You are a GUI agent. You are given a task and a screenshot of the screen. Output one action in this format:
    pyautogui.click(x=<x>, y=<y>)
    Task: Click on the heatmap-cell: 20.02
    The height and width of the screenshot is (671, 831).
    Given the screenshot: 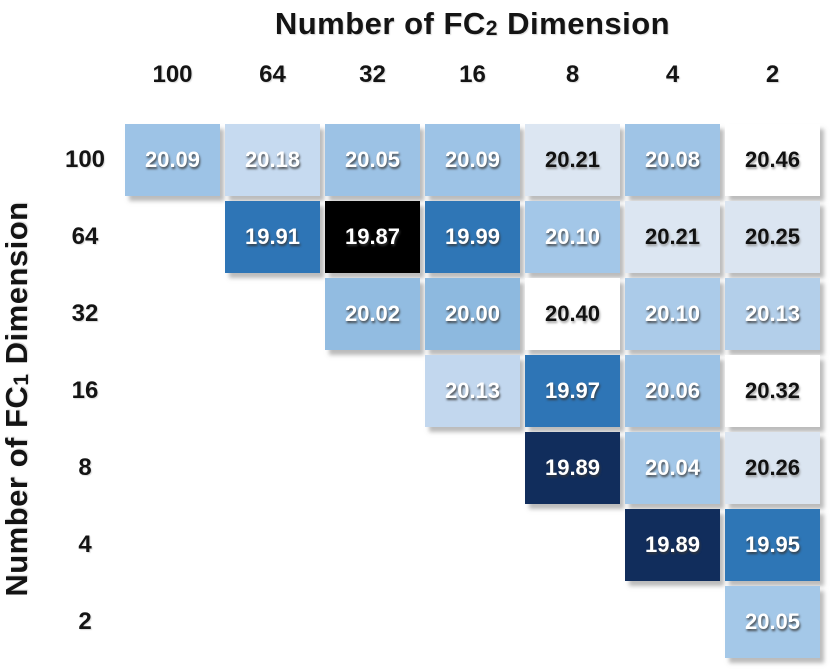 What is the action you would take?
    pyautogui.click(x=372, y=314)
    